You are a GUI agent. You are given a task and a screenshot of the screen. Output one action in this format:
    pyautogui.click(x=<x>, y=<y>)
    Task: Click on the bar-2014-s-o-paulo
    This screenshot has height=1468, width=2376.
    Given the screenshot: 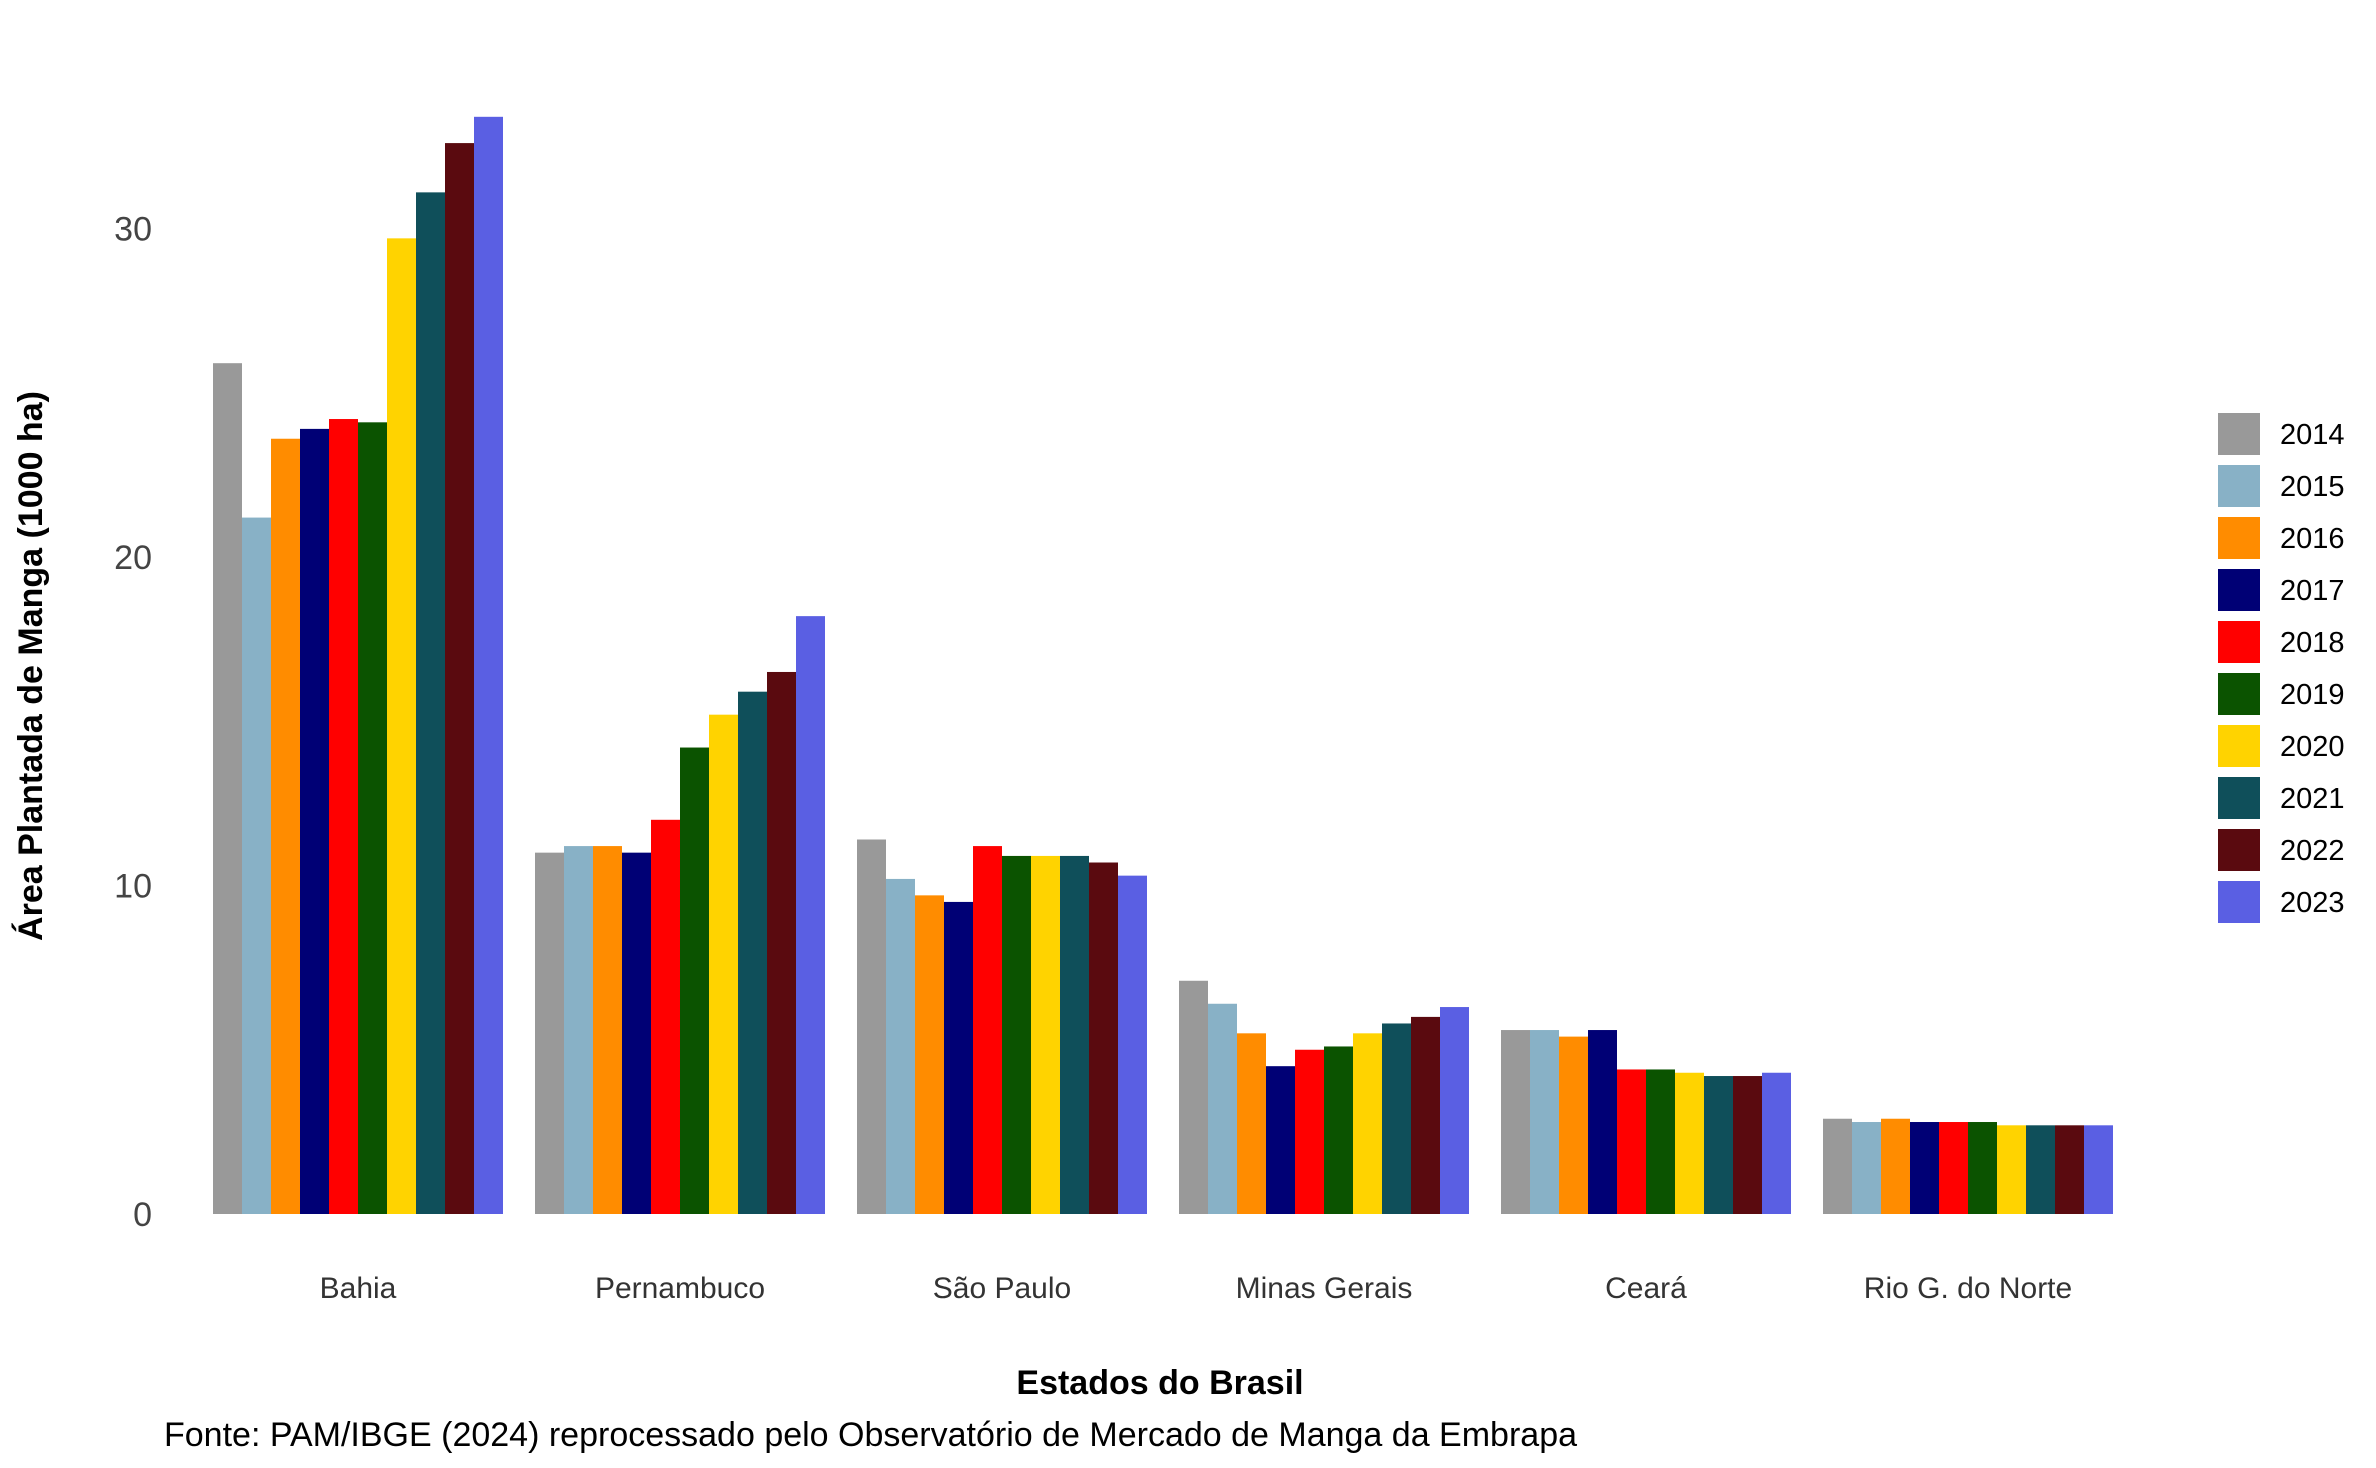 What is the action you would take?
    pyautogui.click(x=871, y=1026)
    